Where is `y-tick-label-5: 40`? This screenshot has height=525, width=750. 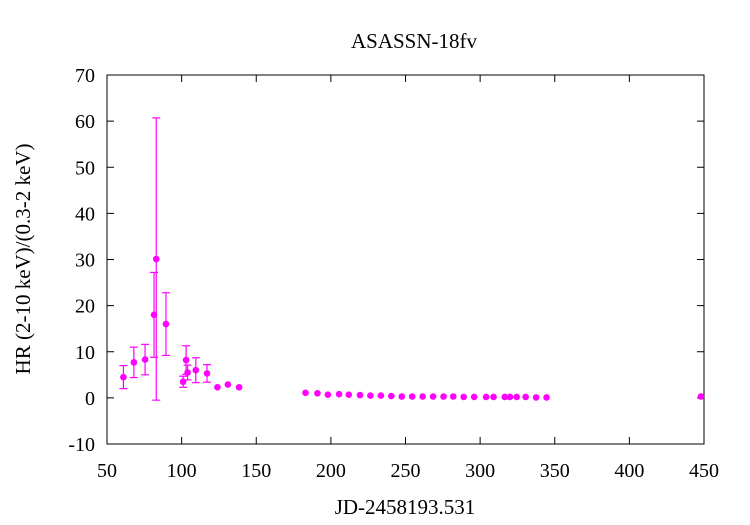 y-tick-label-5: 40 is located at coordinates (85, 214).